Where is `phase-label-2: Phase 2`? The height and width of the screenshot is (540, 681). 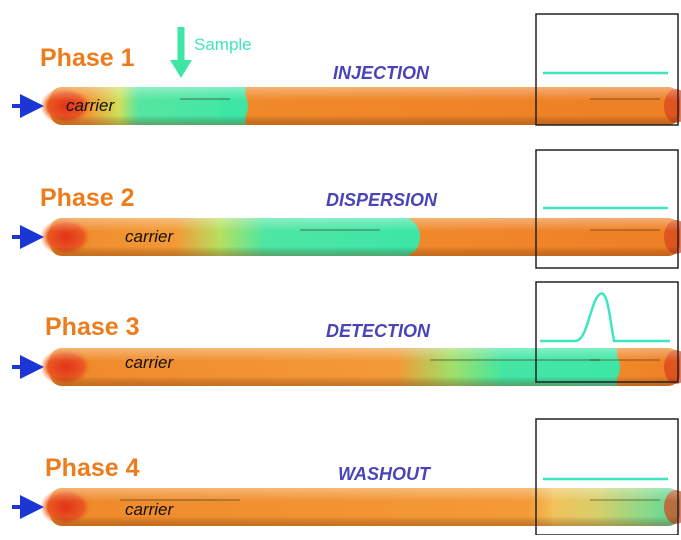
phase-label-2: Phase 2 is located at coordinates (87, 198).